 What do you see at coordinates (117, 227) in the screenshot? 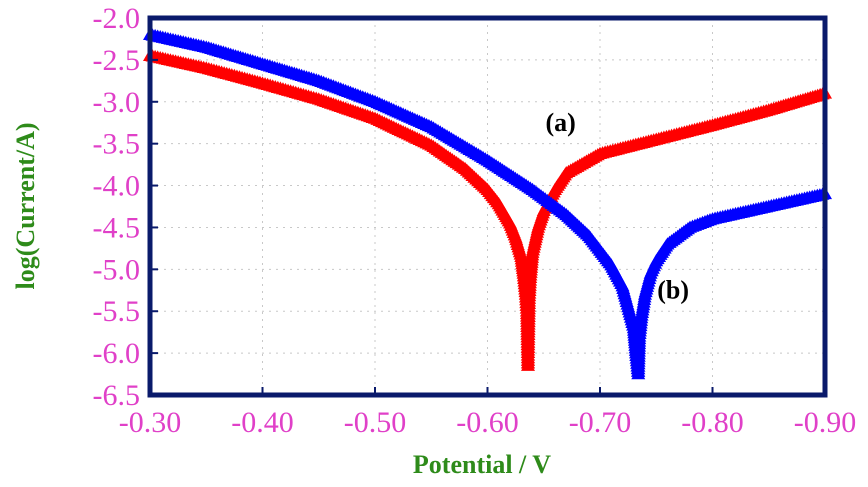
I see `y-tick-label: -4.5` at bounding box center [117, 227].